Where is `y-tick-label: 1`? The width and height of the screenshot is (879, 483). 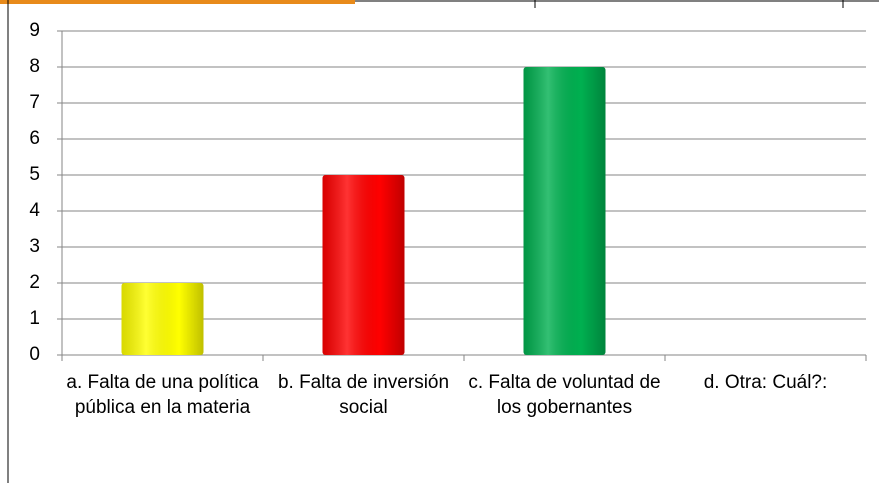
y-tick-label: 1 is located at coordinates (34, 318).